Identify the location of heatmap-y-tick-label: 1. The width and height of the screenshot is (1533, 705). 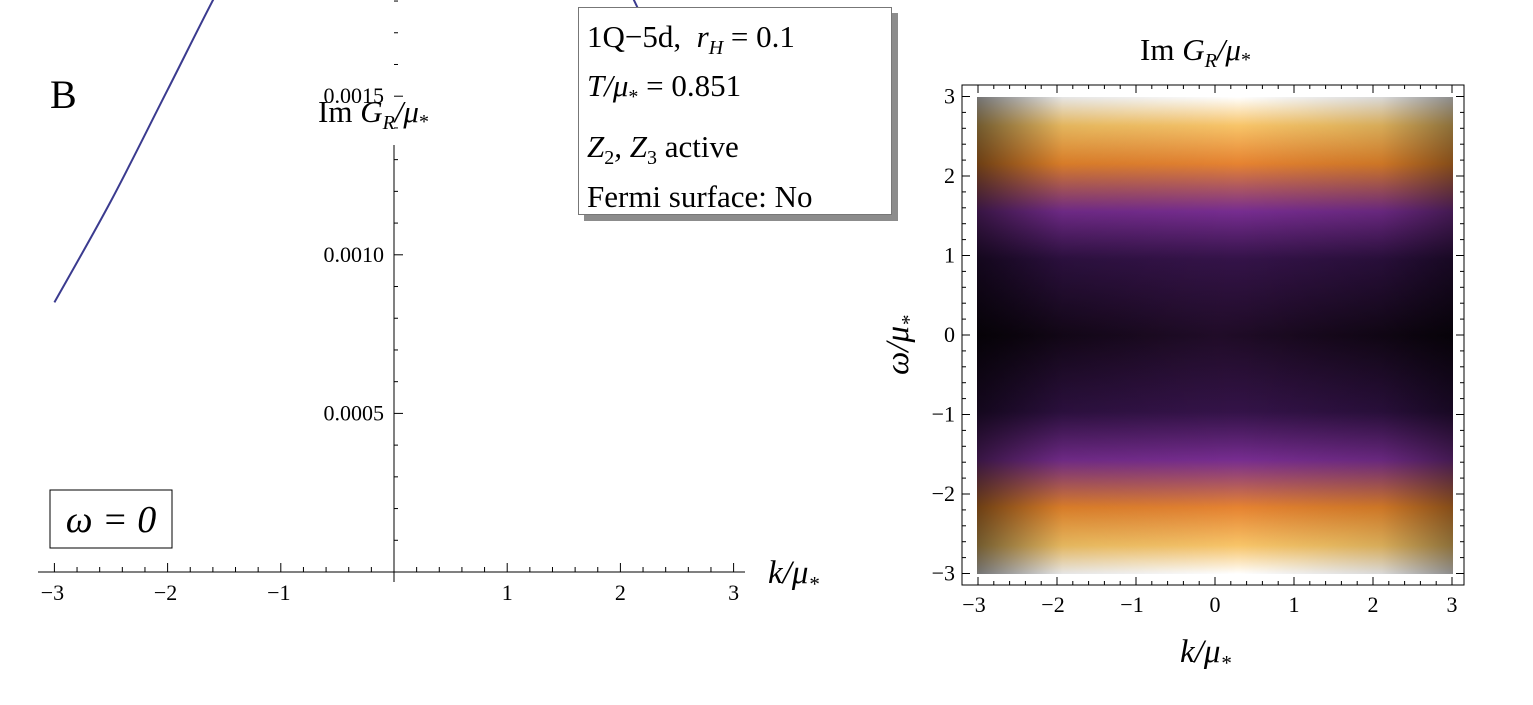
(949, 255).